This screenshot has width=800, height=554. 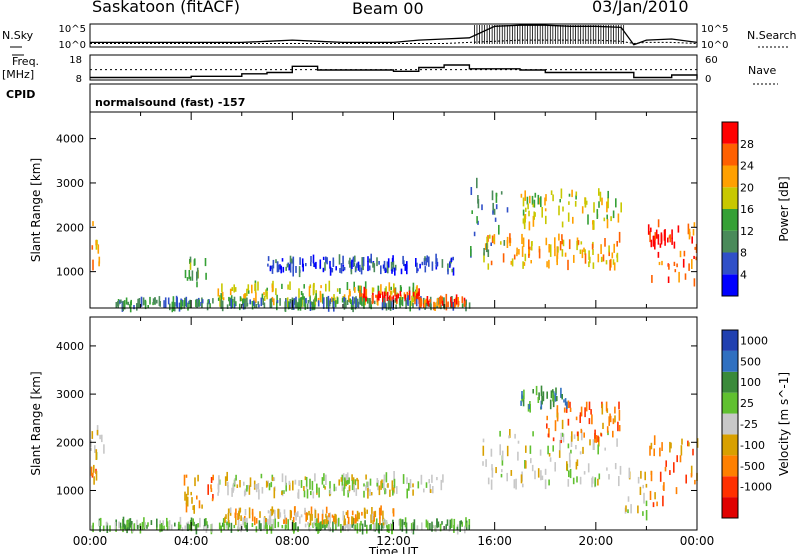 I want to click on freq-series, so click(x=394, y=71).